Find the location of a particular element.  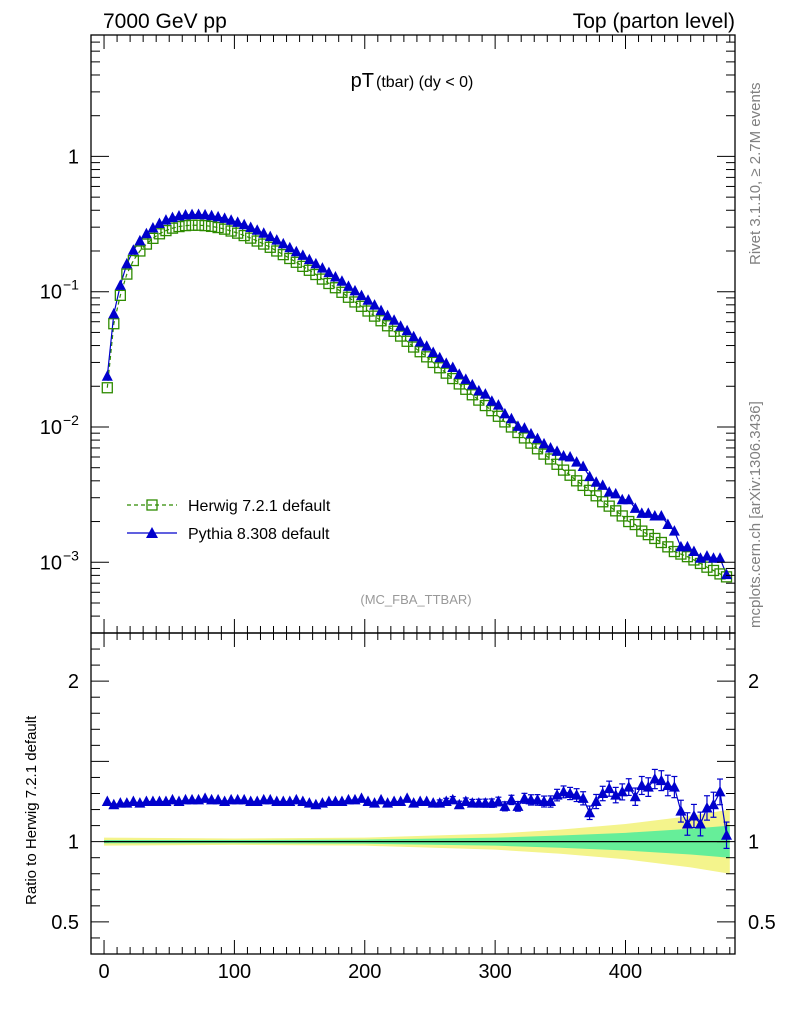

watermark: (MC_FBA_TTBAR) is located at coordinates (415, 599).